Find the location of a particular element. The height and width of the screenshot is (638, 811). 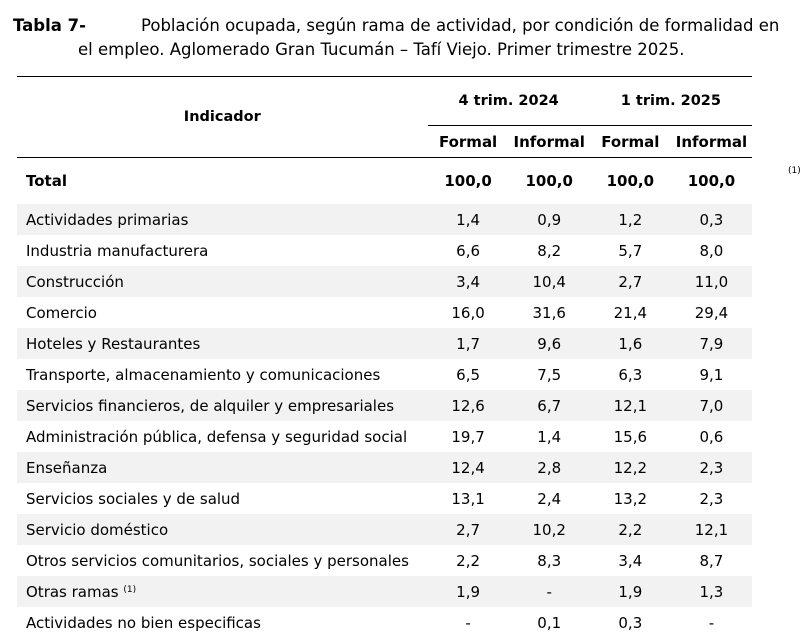

table-row: Actividades primarias 1,4 0,9 1,2 0,3 is located at coordinates (384, 219).